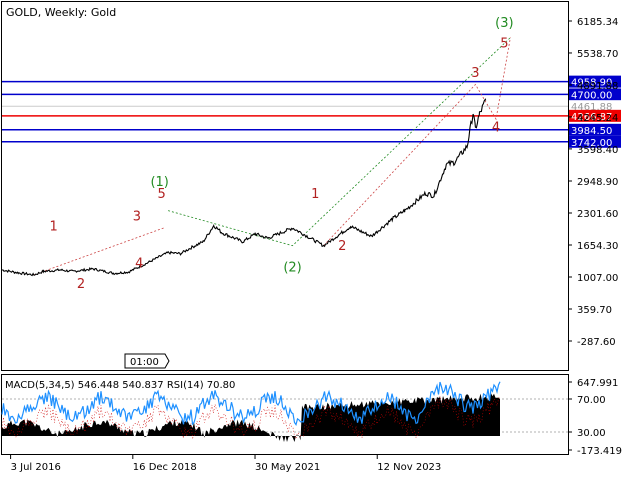 The height and width of the screenshot is (480, 640). Describe the element at coordinates (591, 433) in the screenshot. I see `indicator-tick-label: 30.00` at that location.